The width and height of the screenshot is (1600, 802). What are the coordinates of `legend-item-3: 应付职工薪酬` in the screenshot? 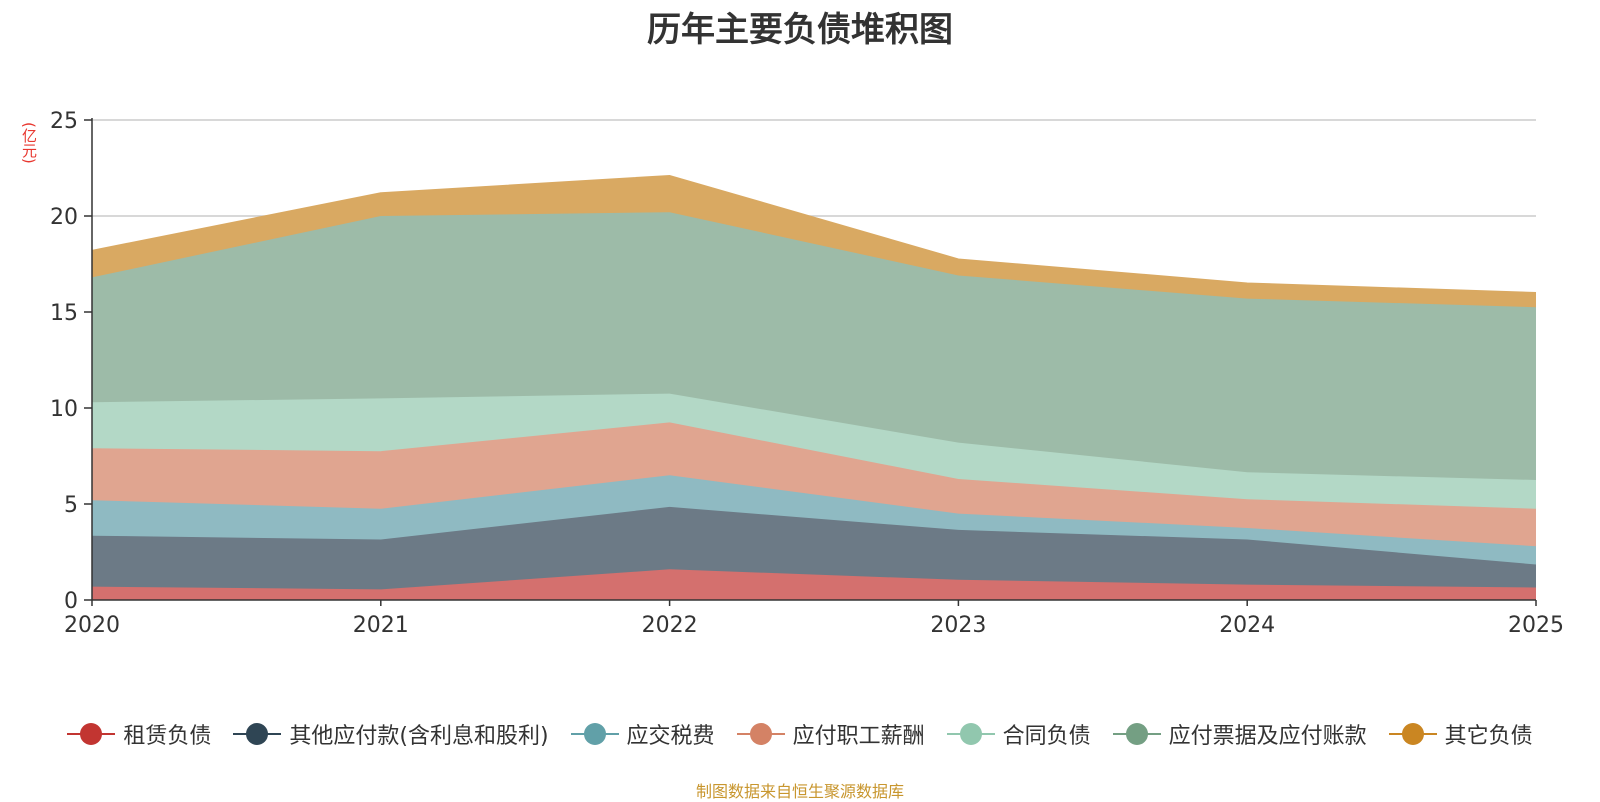 It's located at (830, 734).